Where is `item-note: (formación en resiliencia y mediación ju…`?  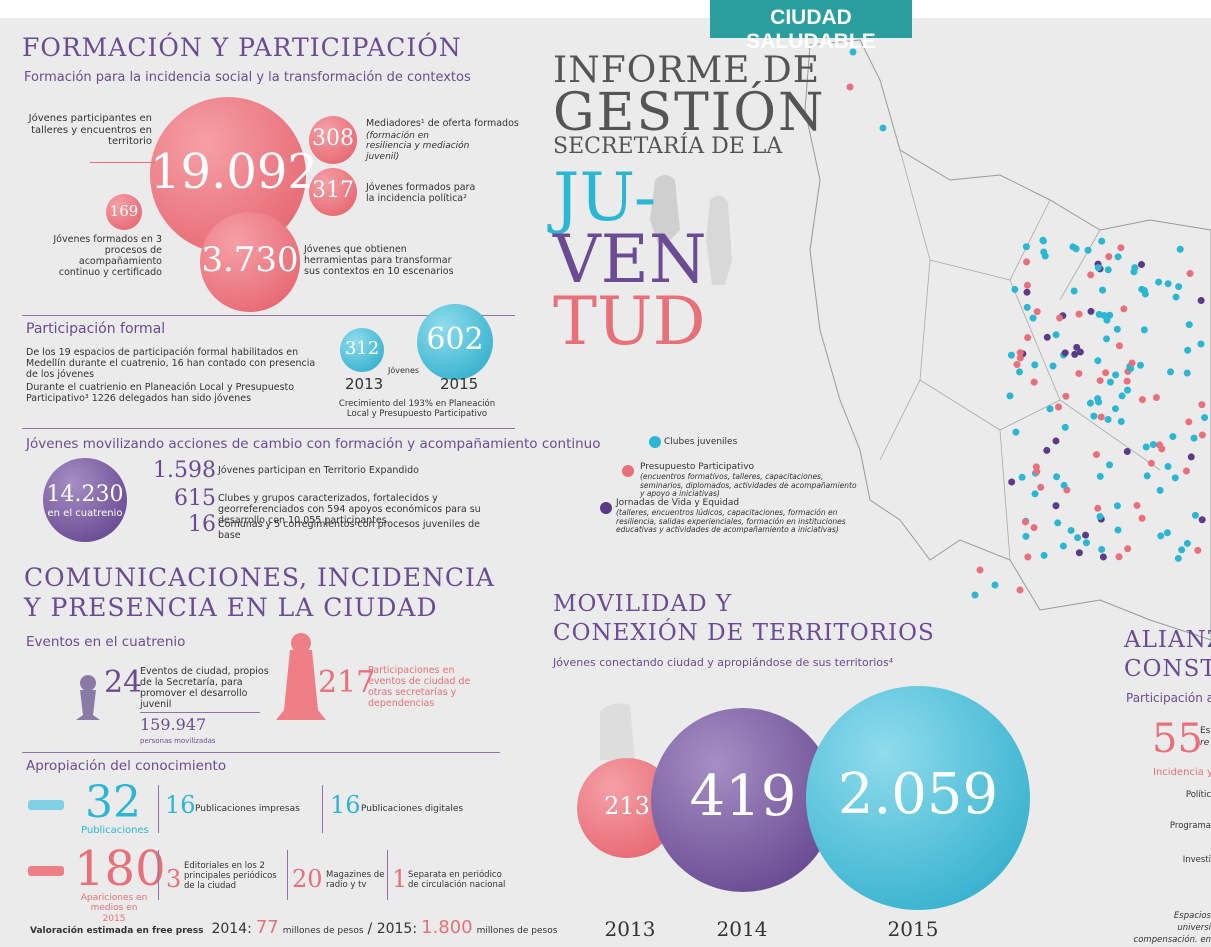
item-note: (formación en resiliencia y mediación ju… is located at coordinates (418, 146).